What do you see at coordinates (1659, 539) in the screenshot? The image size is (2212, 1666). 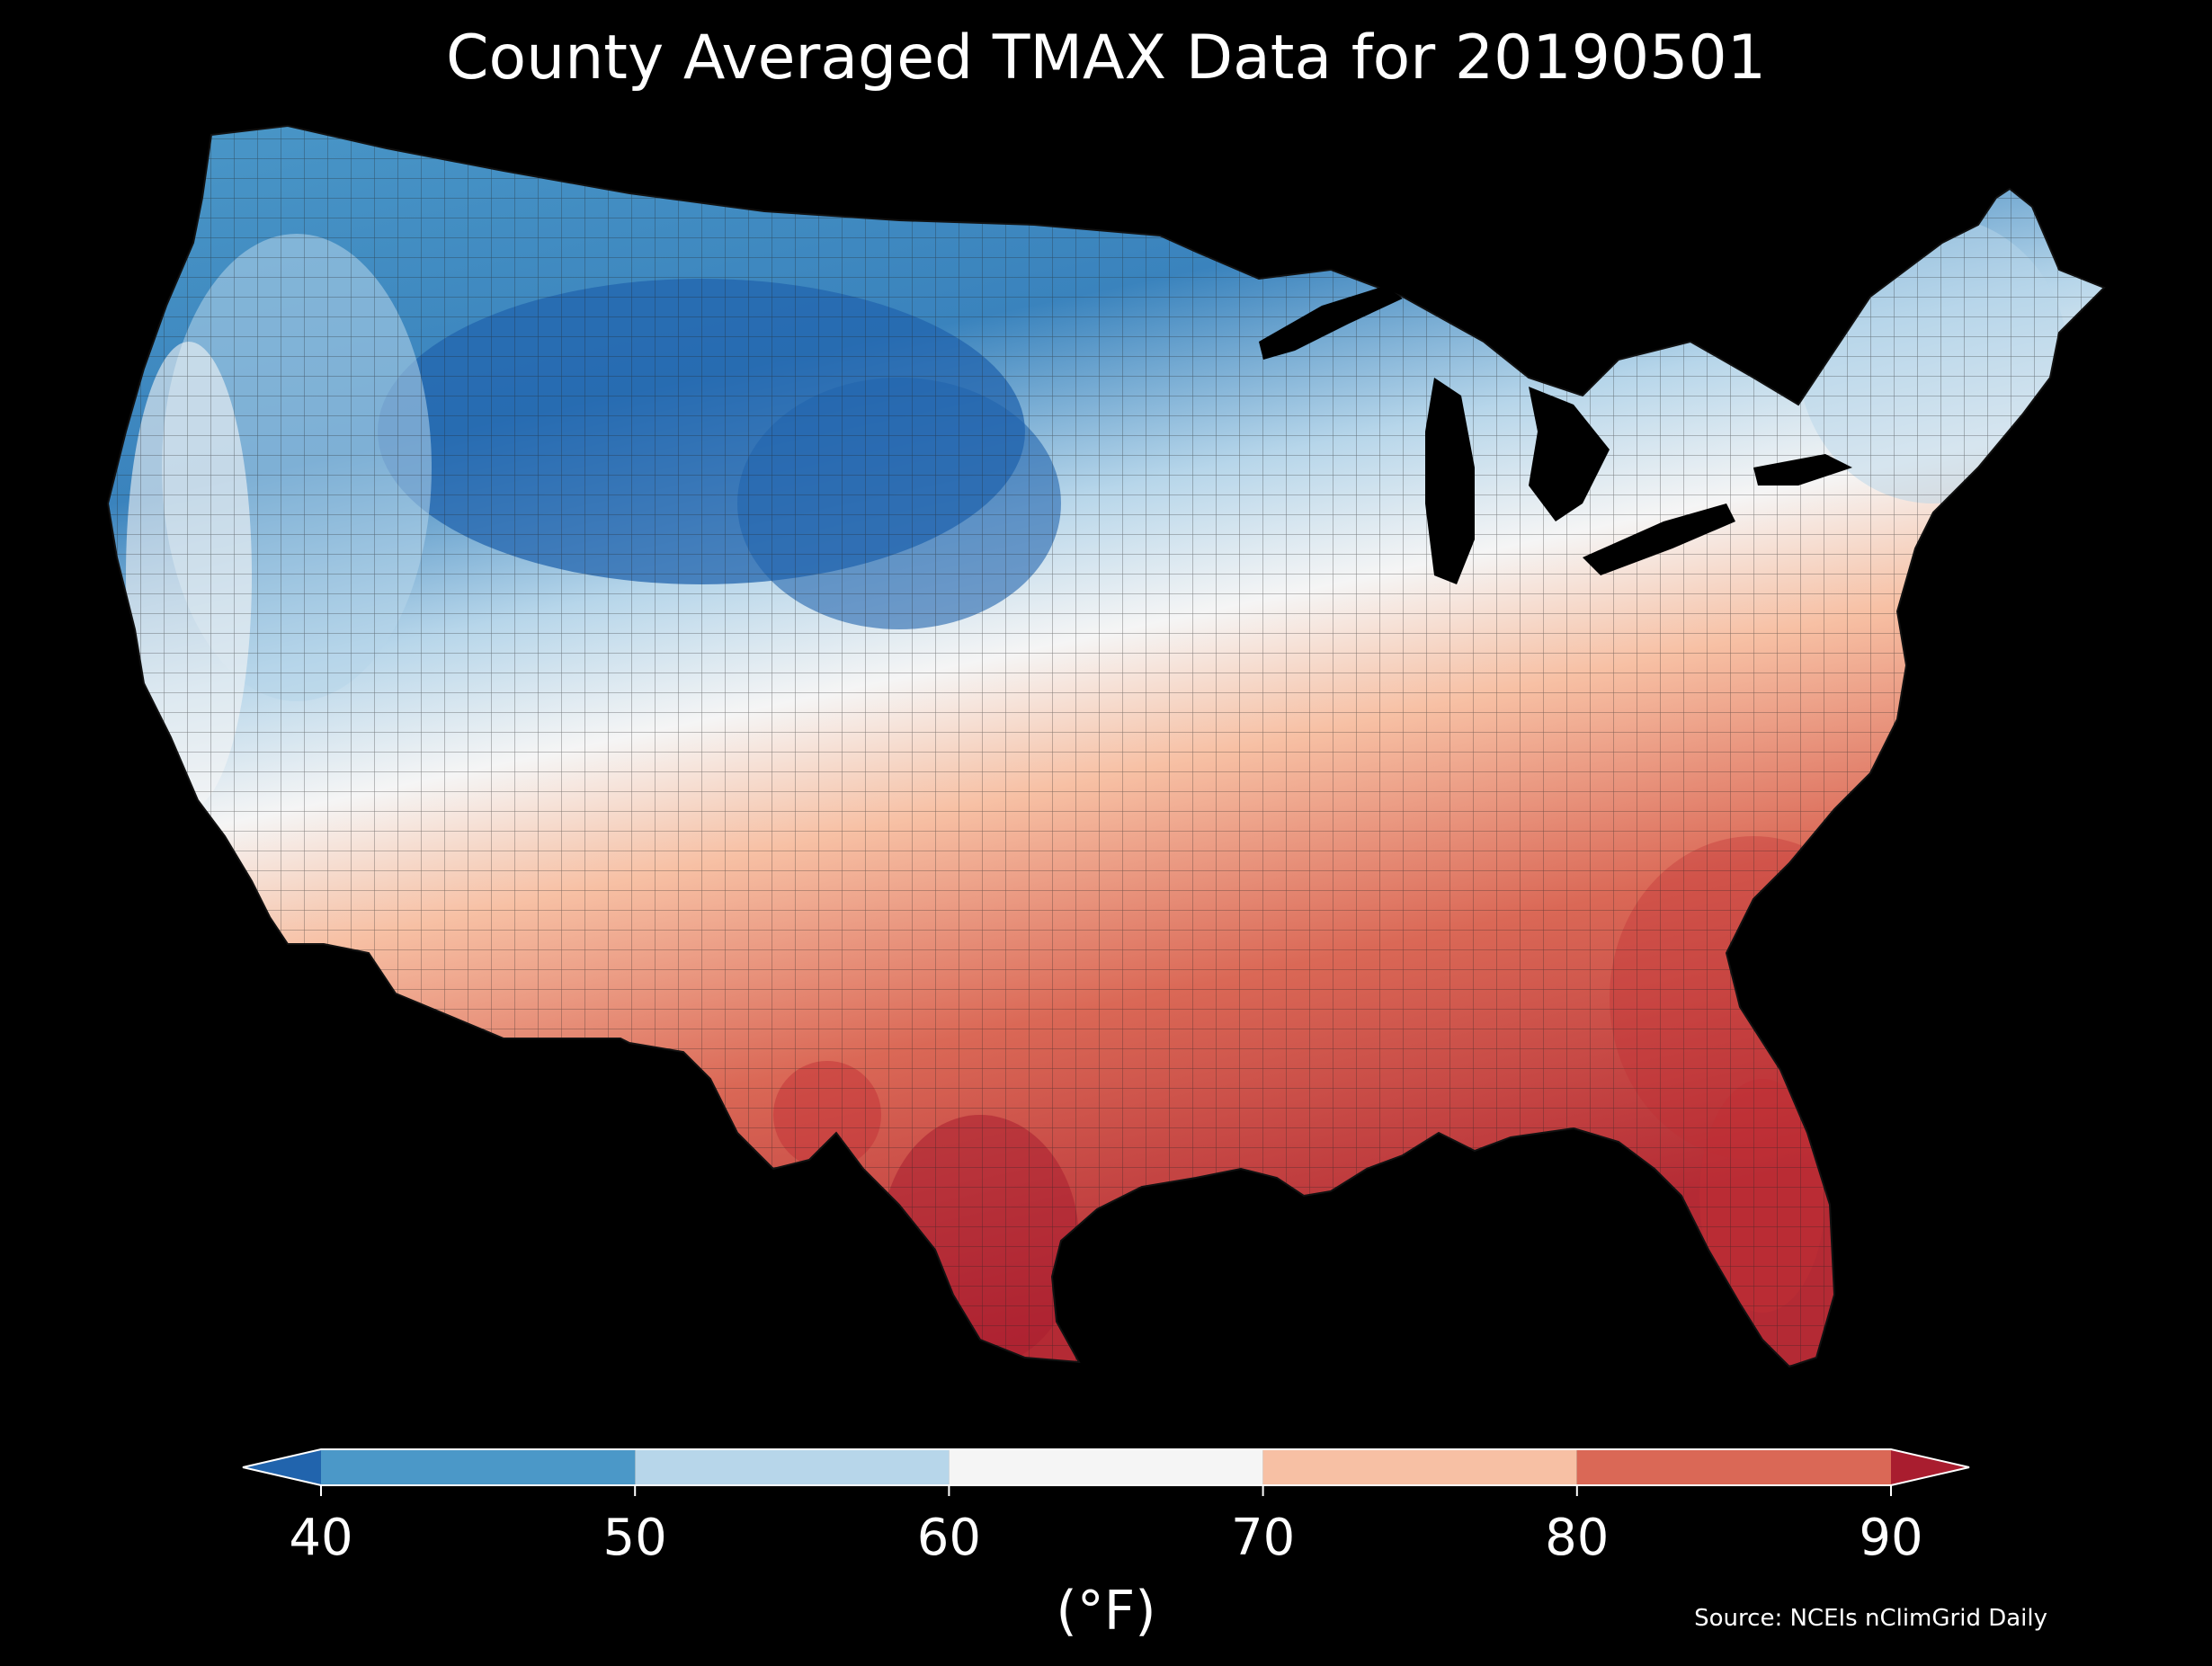 I see `lake-erie` at bounding box center [1659, 539].